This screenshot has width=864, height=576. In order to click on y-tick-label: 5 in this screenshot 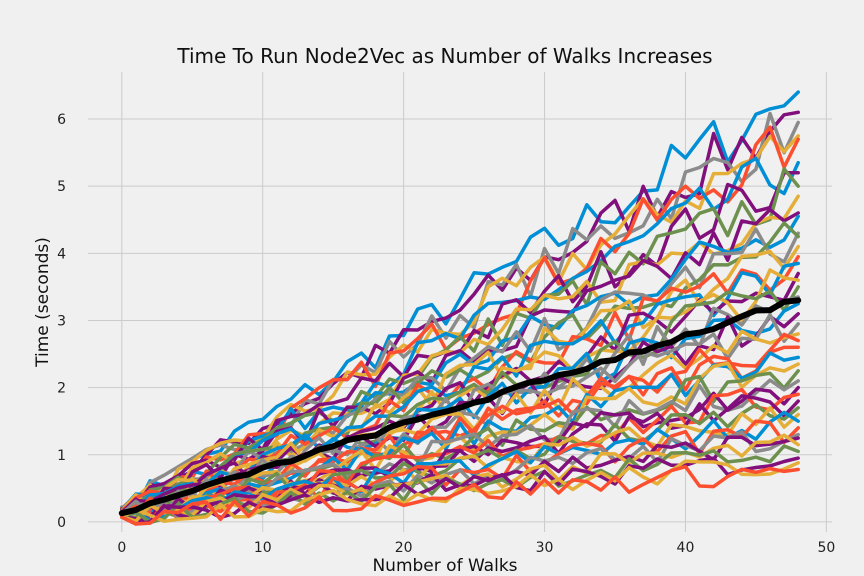, I will do `click(61, 187)`.